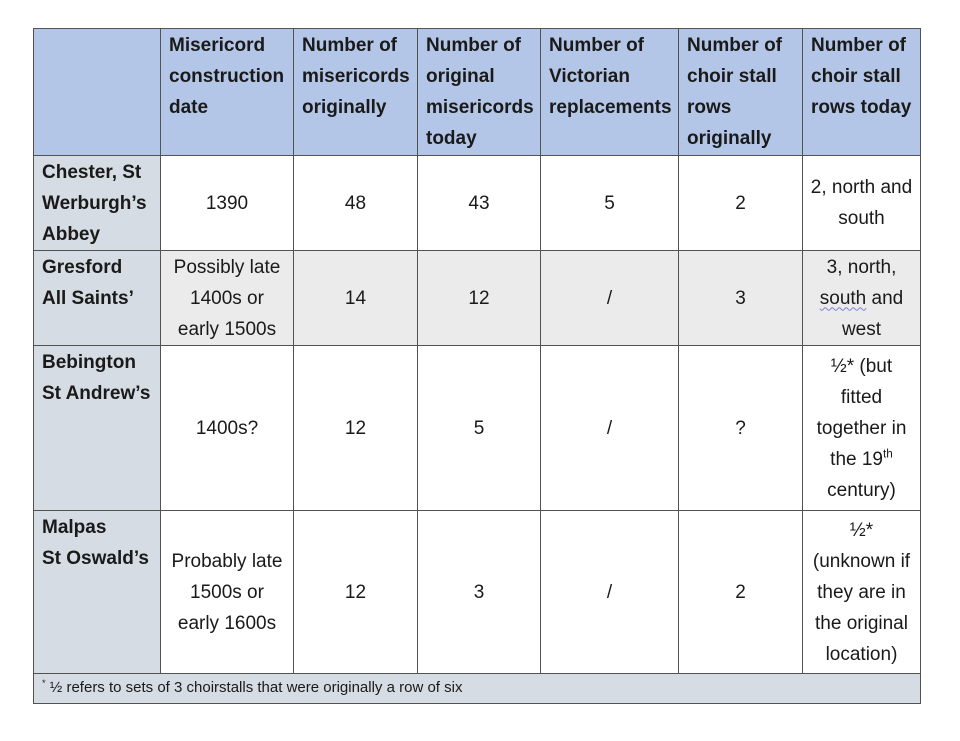 The image size is (960, 741). What do you see at coordinates (97, 592) in the screenshot?
I see `row-header-malpas: Malpas St Oswald’s` at bounding box center [97, 592].